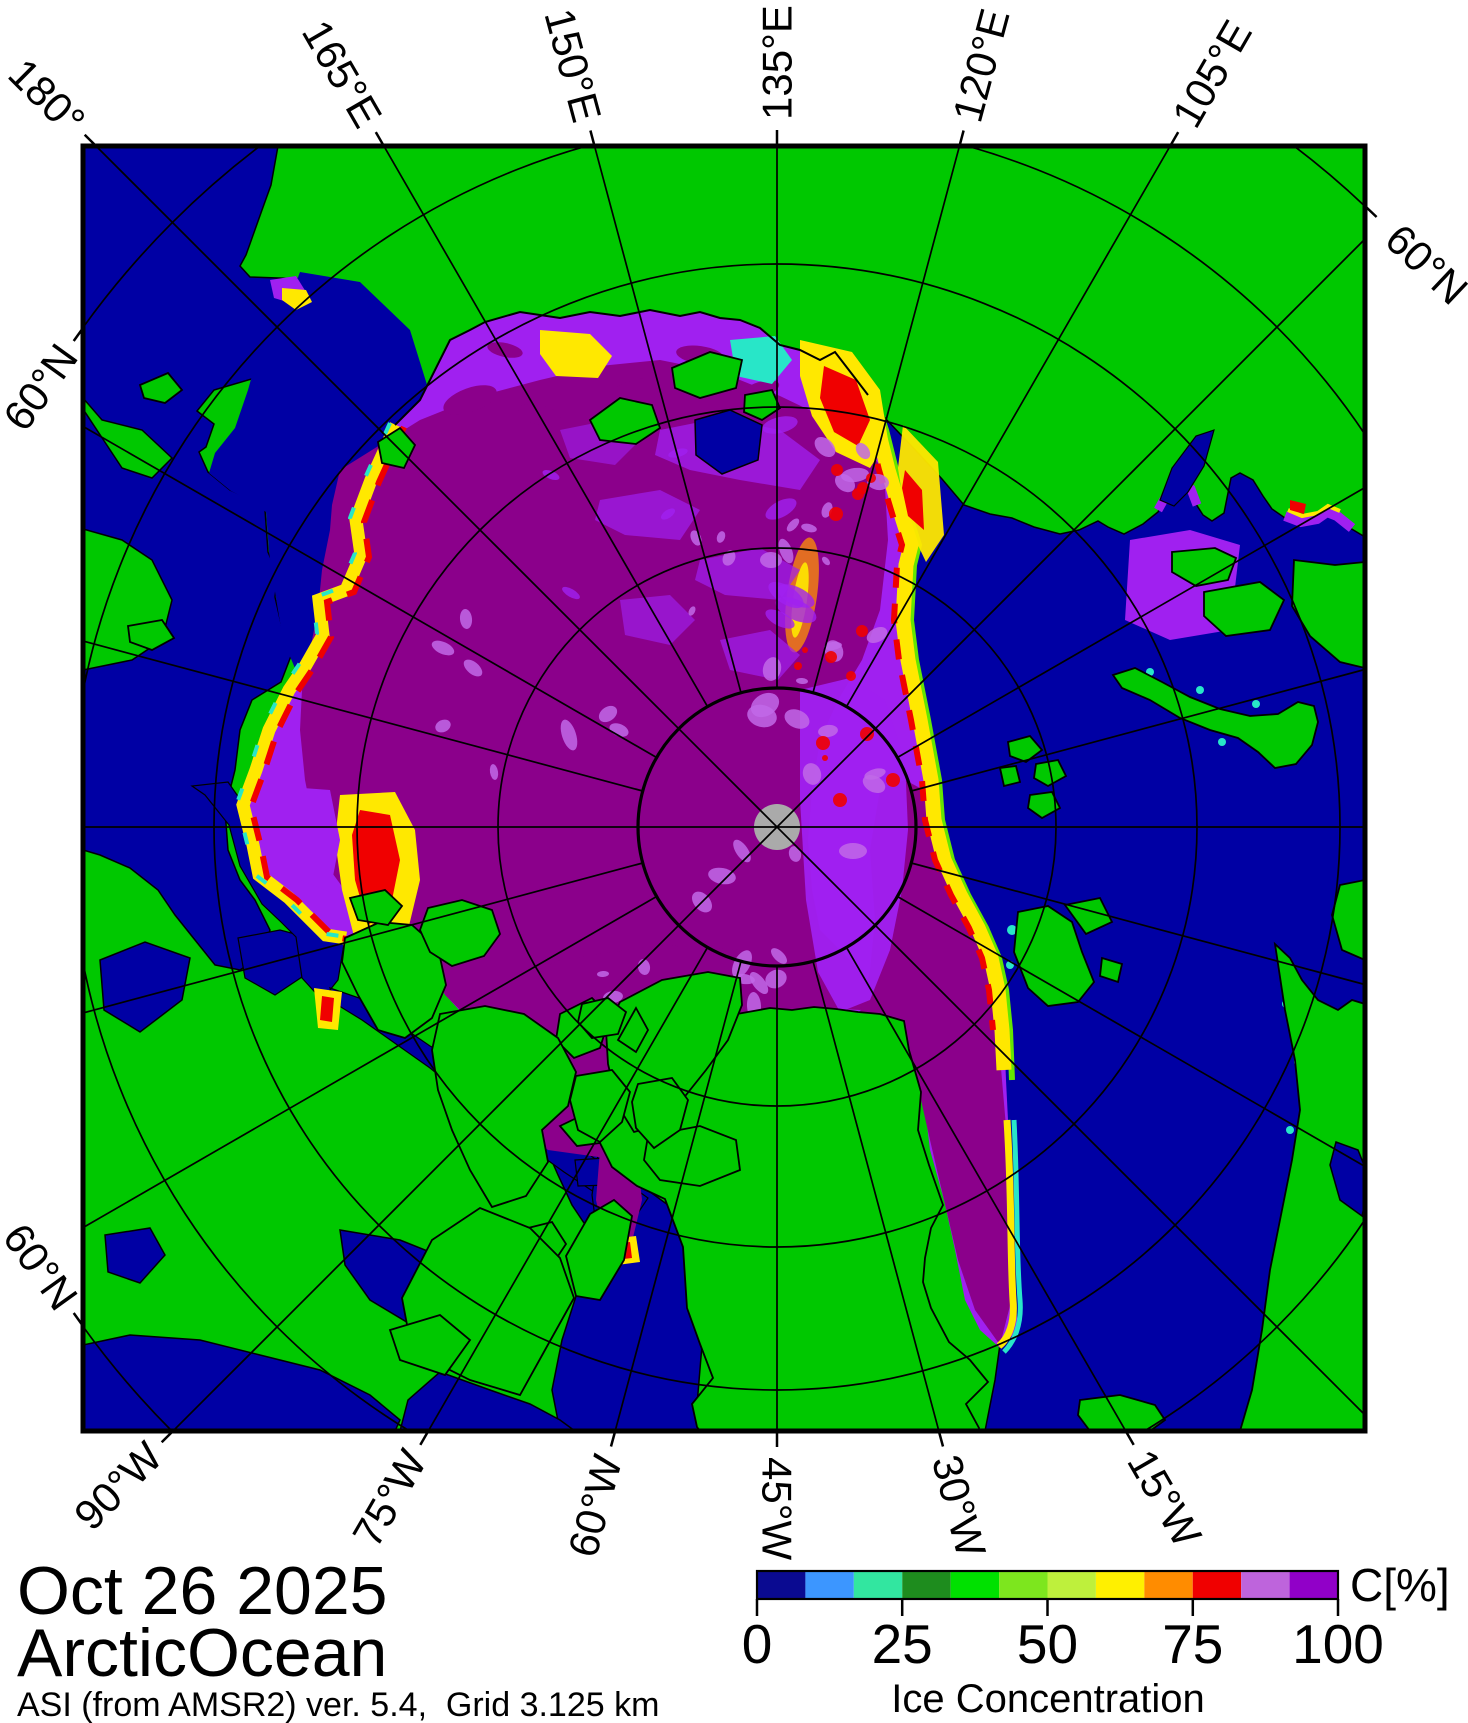 The height and width of the screenshot is (1723, 1468). Describe the element at coordinates (777, 62) in the screenshot. I see `svg-text: 135°E` at that location.